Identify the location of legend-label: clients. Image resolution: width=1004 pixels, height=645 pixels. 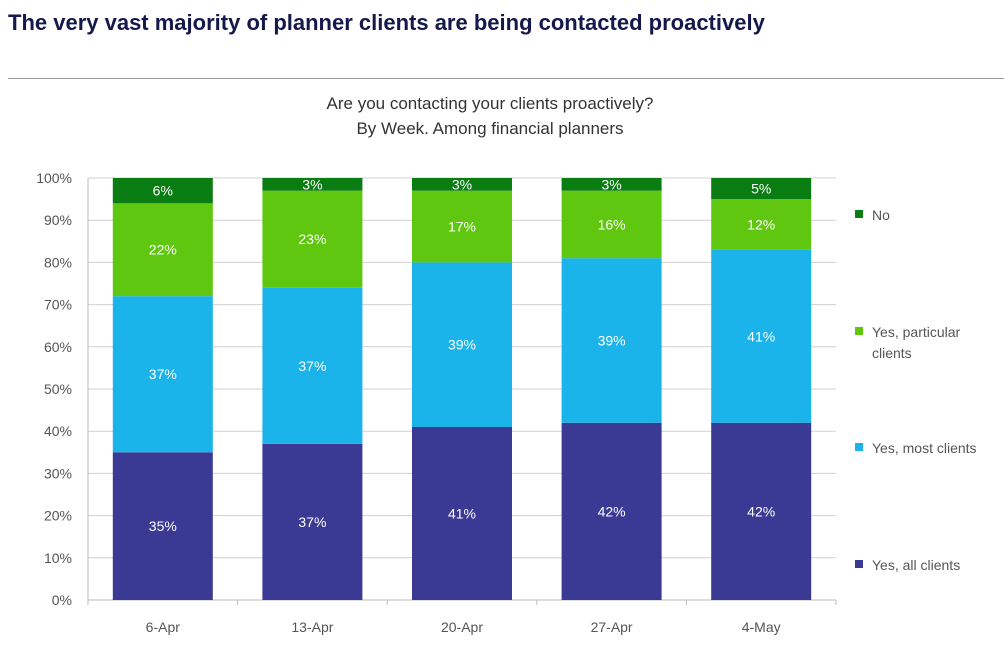
(892, 353).